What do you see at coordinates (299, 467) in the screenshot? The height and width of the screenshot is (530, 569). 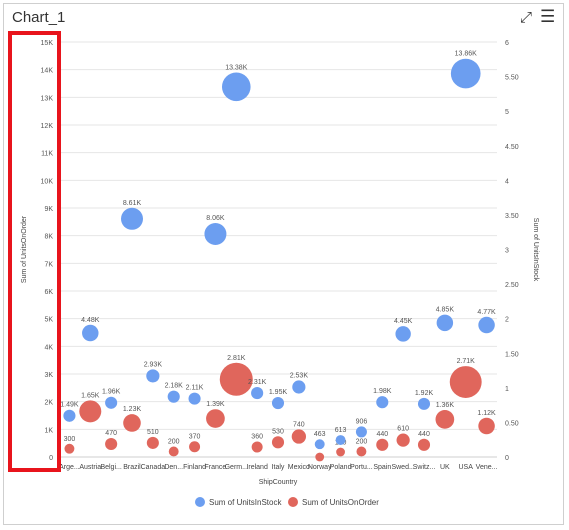 I see `x-tick-label: Mexico` at bounding box center [299, 467].